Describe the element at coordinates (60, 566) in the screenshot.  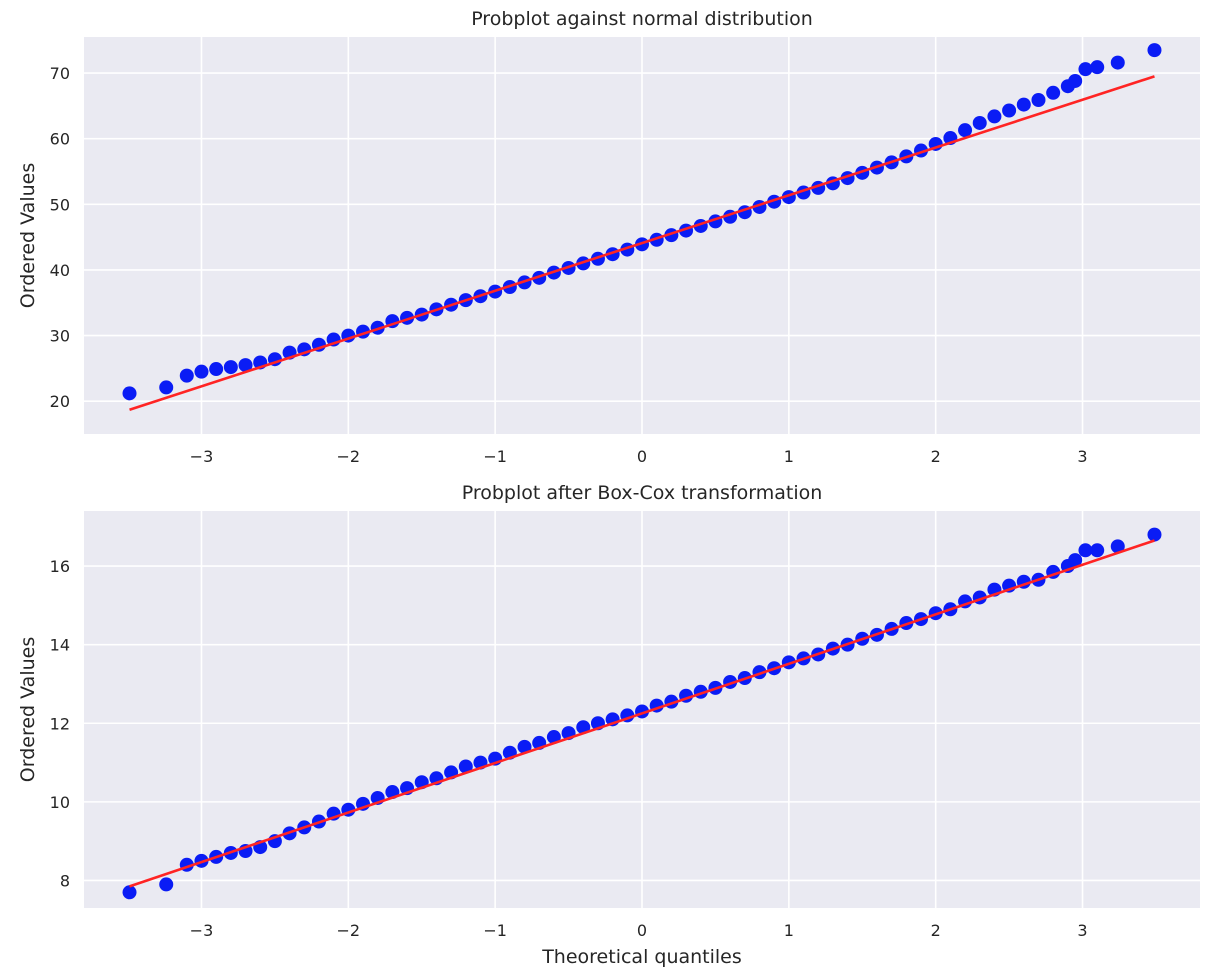
I see `y-tick-label: 16` at that location.